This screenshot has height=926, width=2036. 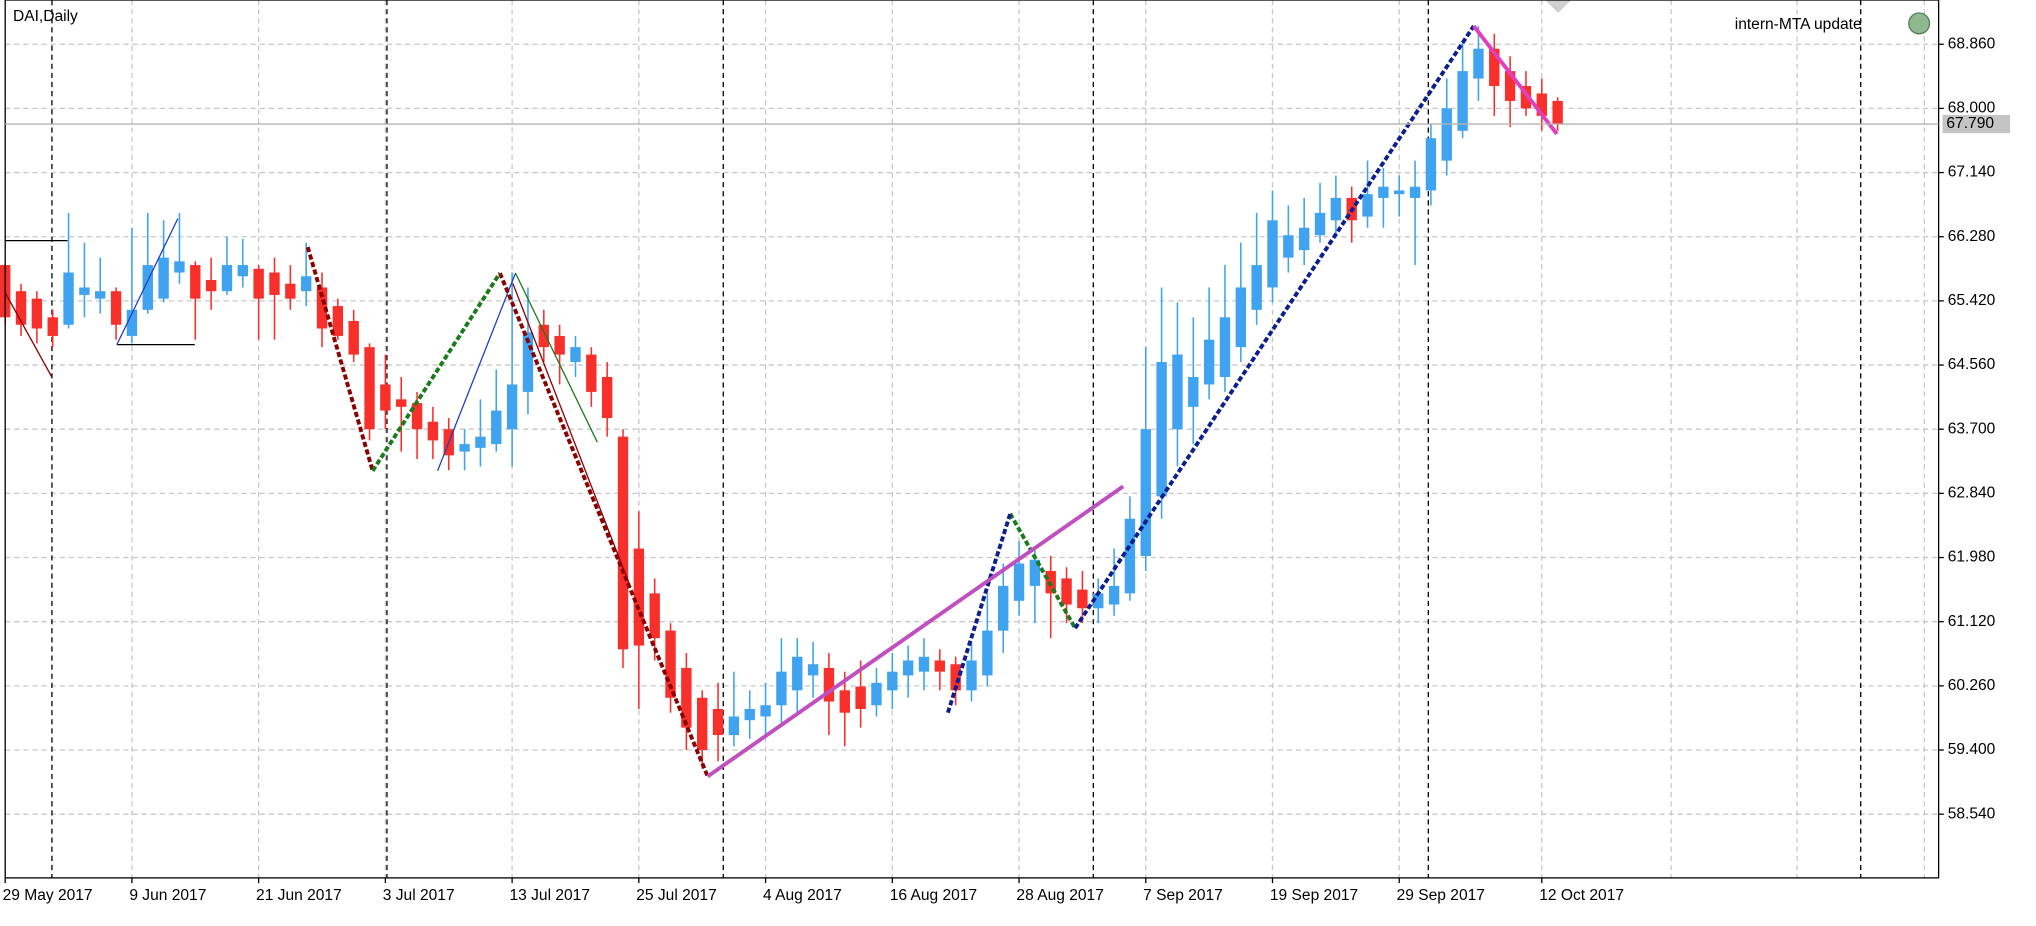 I want to click on y-tick-label: 60.260, so click(x=1972, y=685).